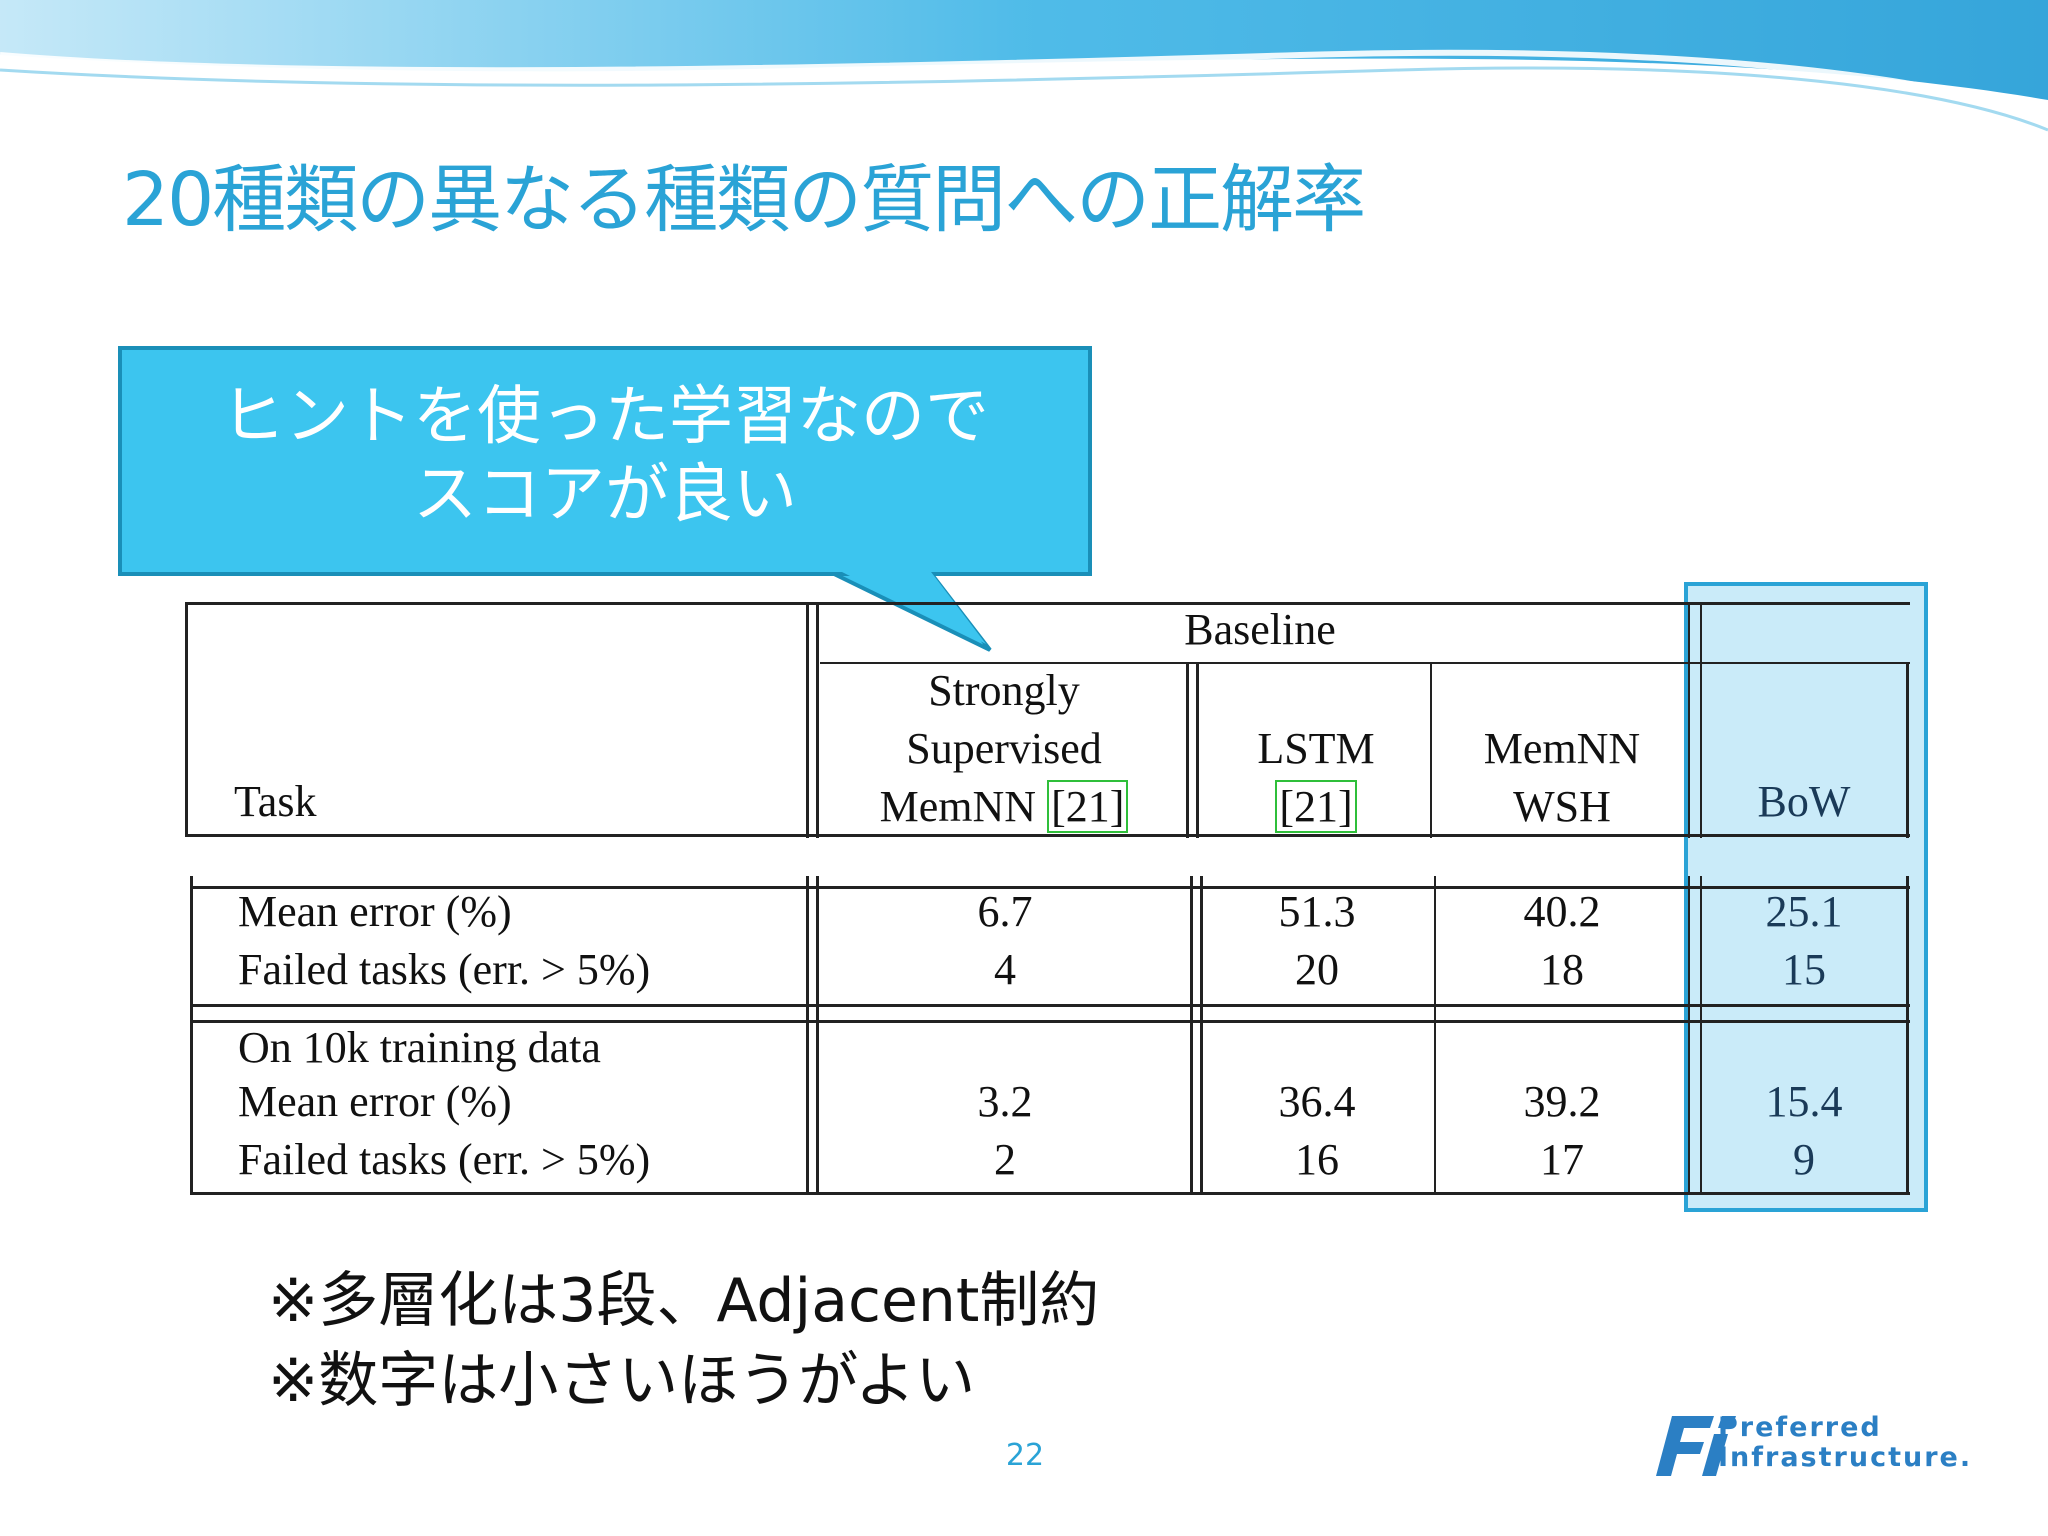 This screenshot has width=2048, height=1536. Describe the element at coordinates (1562, 1101) in the screenshot. I see `table-cell: 39.2` at that location.